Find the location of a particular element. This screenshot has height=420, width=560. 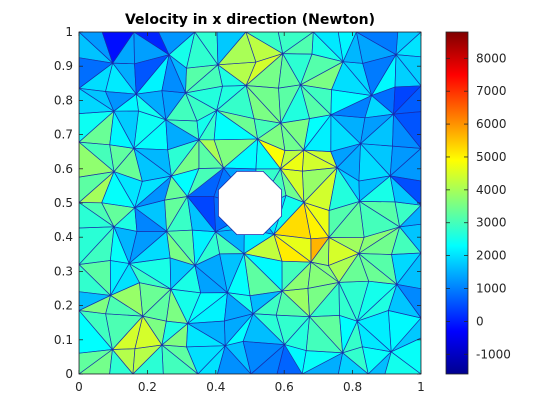

colorbar-tick-label: -1000 is located at coordinates (493, 354).